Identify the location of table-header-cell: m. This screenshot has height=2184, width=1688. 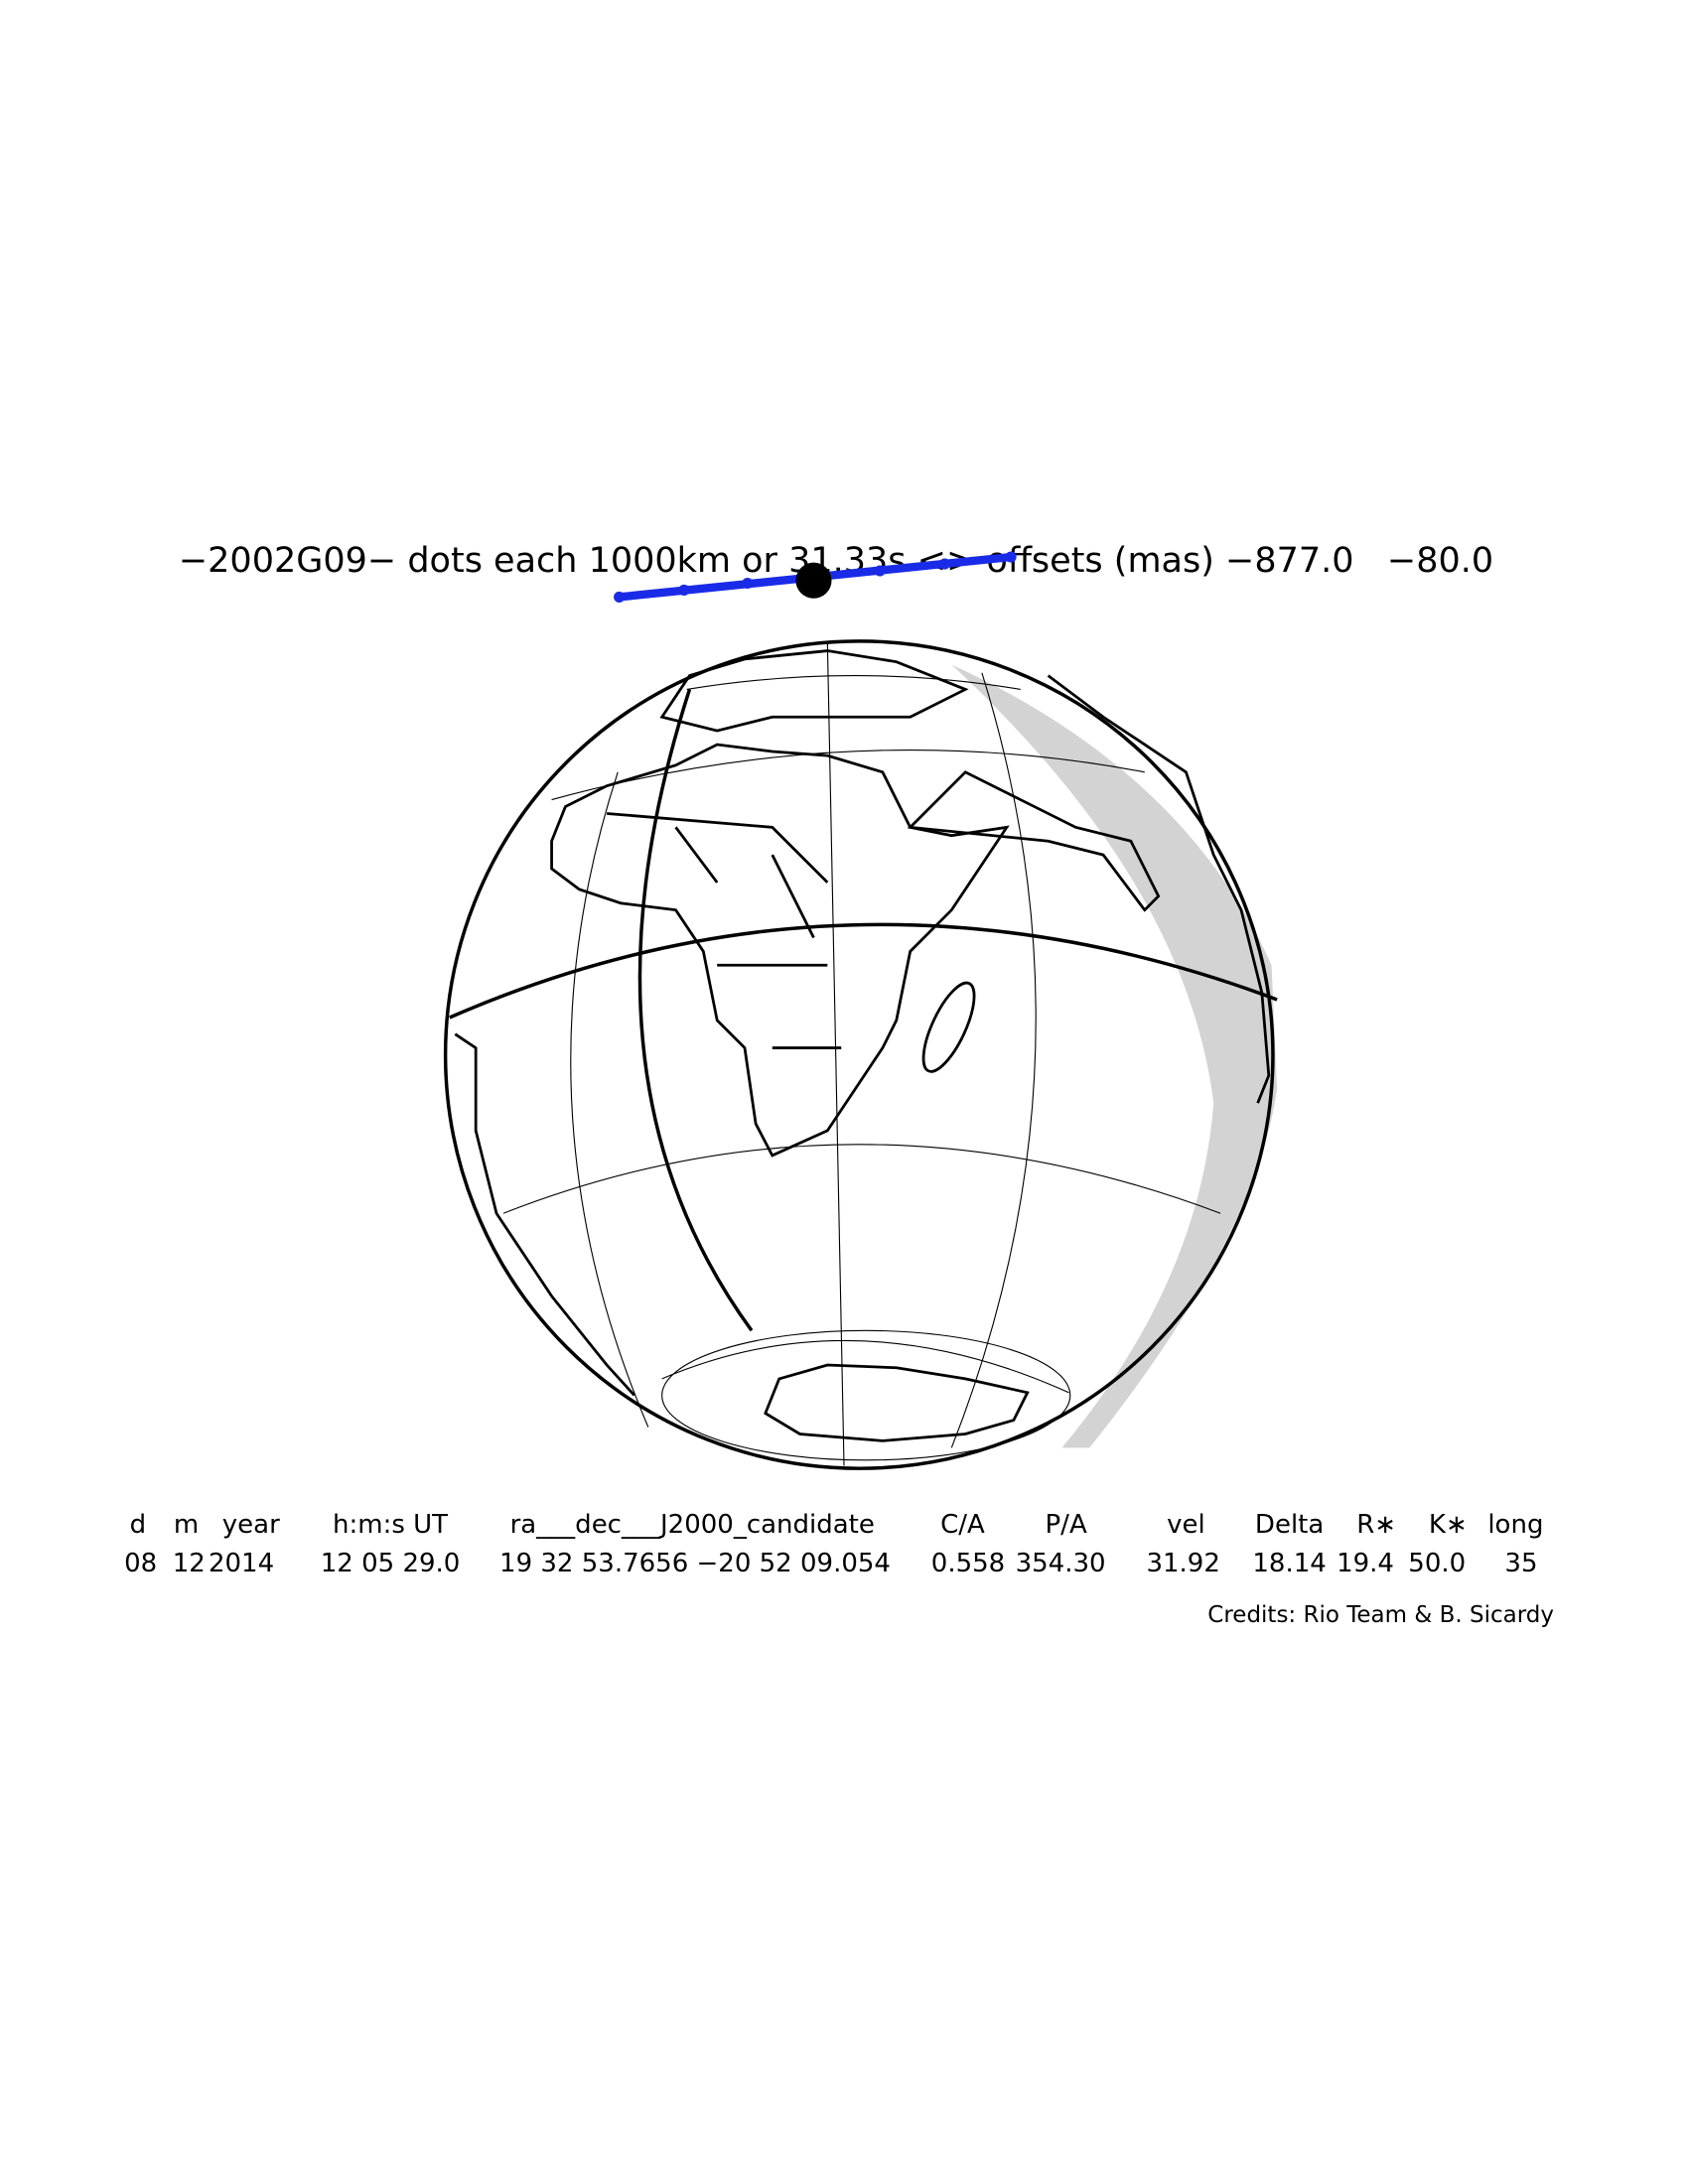
(186, 1525).